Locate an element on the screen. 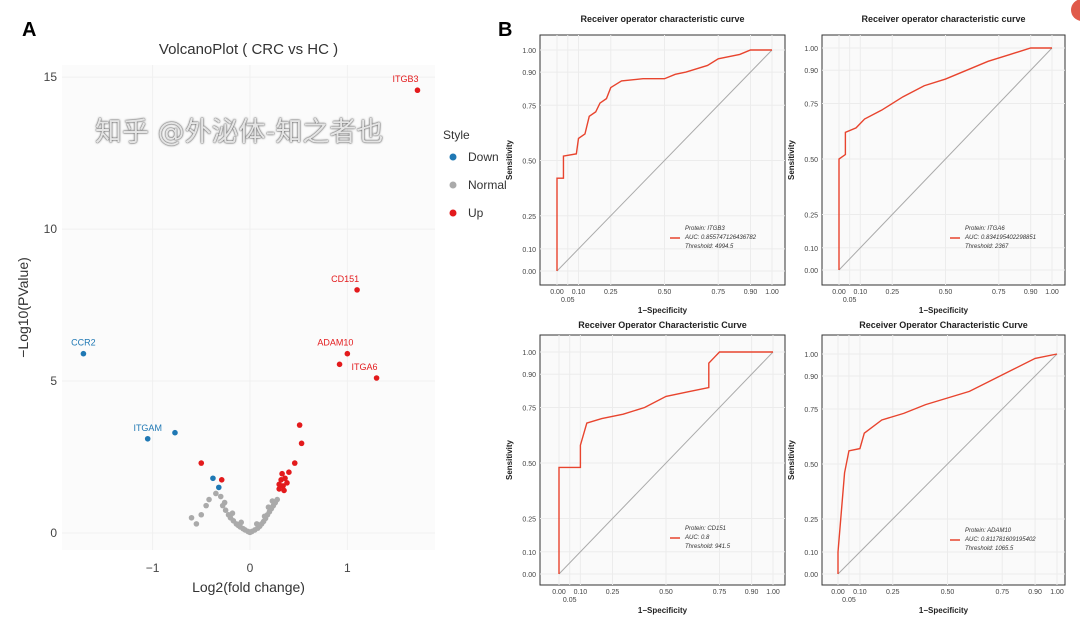 The image size is (1080, 625). y-tick-label: 0.00 is located at coordinates (529, 575).